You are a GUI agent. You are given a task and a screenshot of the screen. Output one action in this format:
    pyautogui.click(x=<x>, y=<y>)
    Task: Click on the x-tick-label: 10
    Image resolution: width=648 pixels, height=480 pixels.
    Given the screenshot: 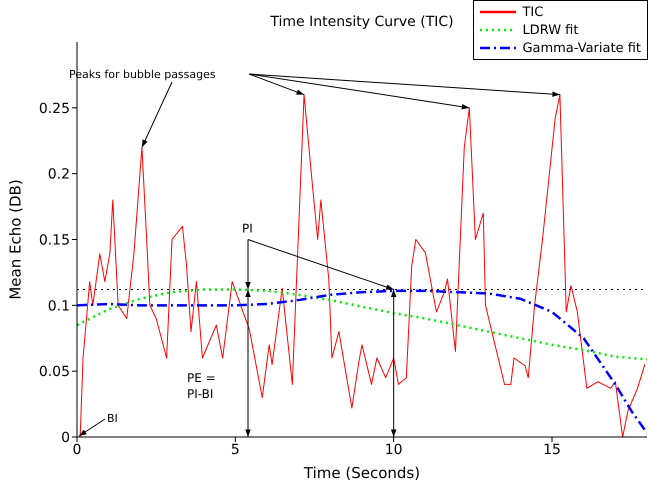 What is the action you would take?
    pyautogui.click(x=393, y=450)
    